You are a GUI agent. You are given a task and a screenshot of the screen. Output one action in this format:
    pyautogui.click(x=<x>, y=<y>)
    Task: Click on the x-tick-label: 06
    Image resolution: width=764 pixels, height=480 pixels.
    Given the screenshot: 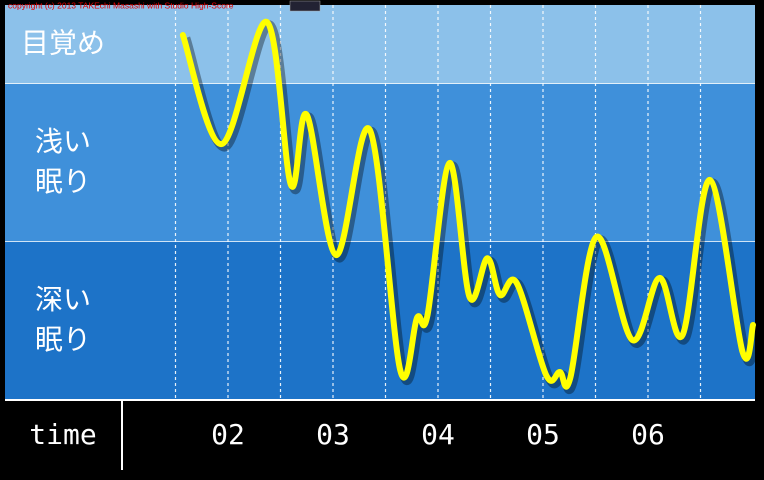 What is the action you would take?
    pyautogui.click(x=648, y=434)
    